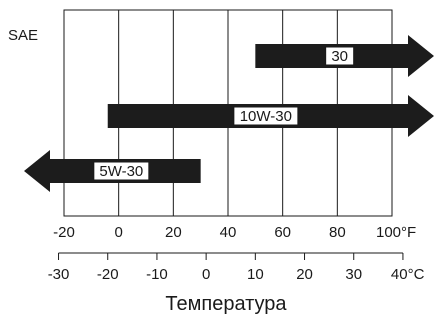 The image size is (438, 320). Describe the element at coordinates (337, 232) in the screenshot. I see `fahrenheit-tick-label: 80` at that location.